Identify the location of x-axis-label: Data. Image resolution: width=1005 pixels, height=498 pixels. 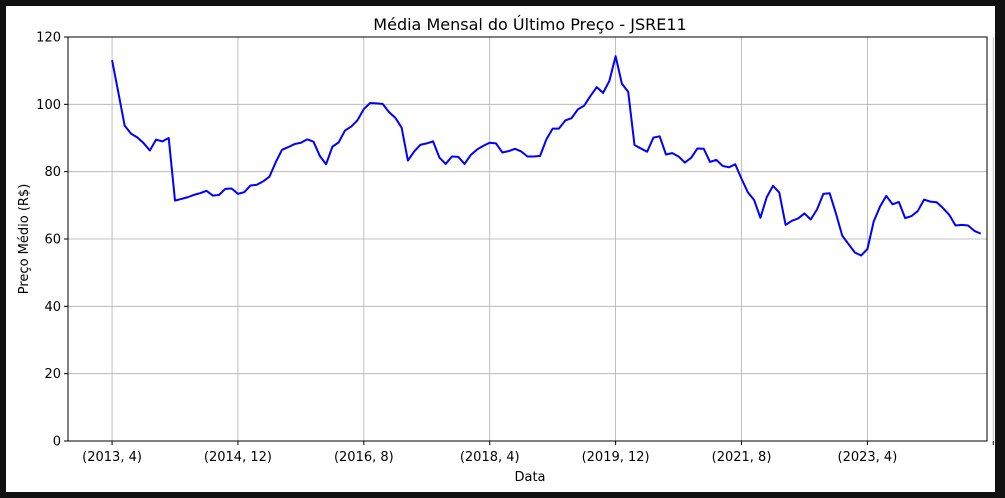
(529, 477).